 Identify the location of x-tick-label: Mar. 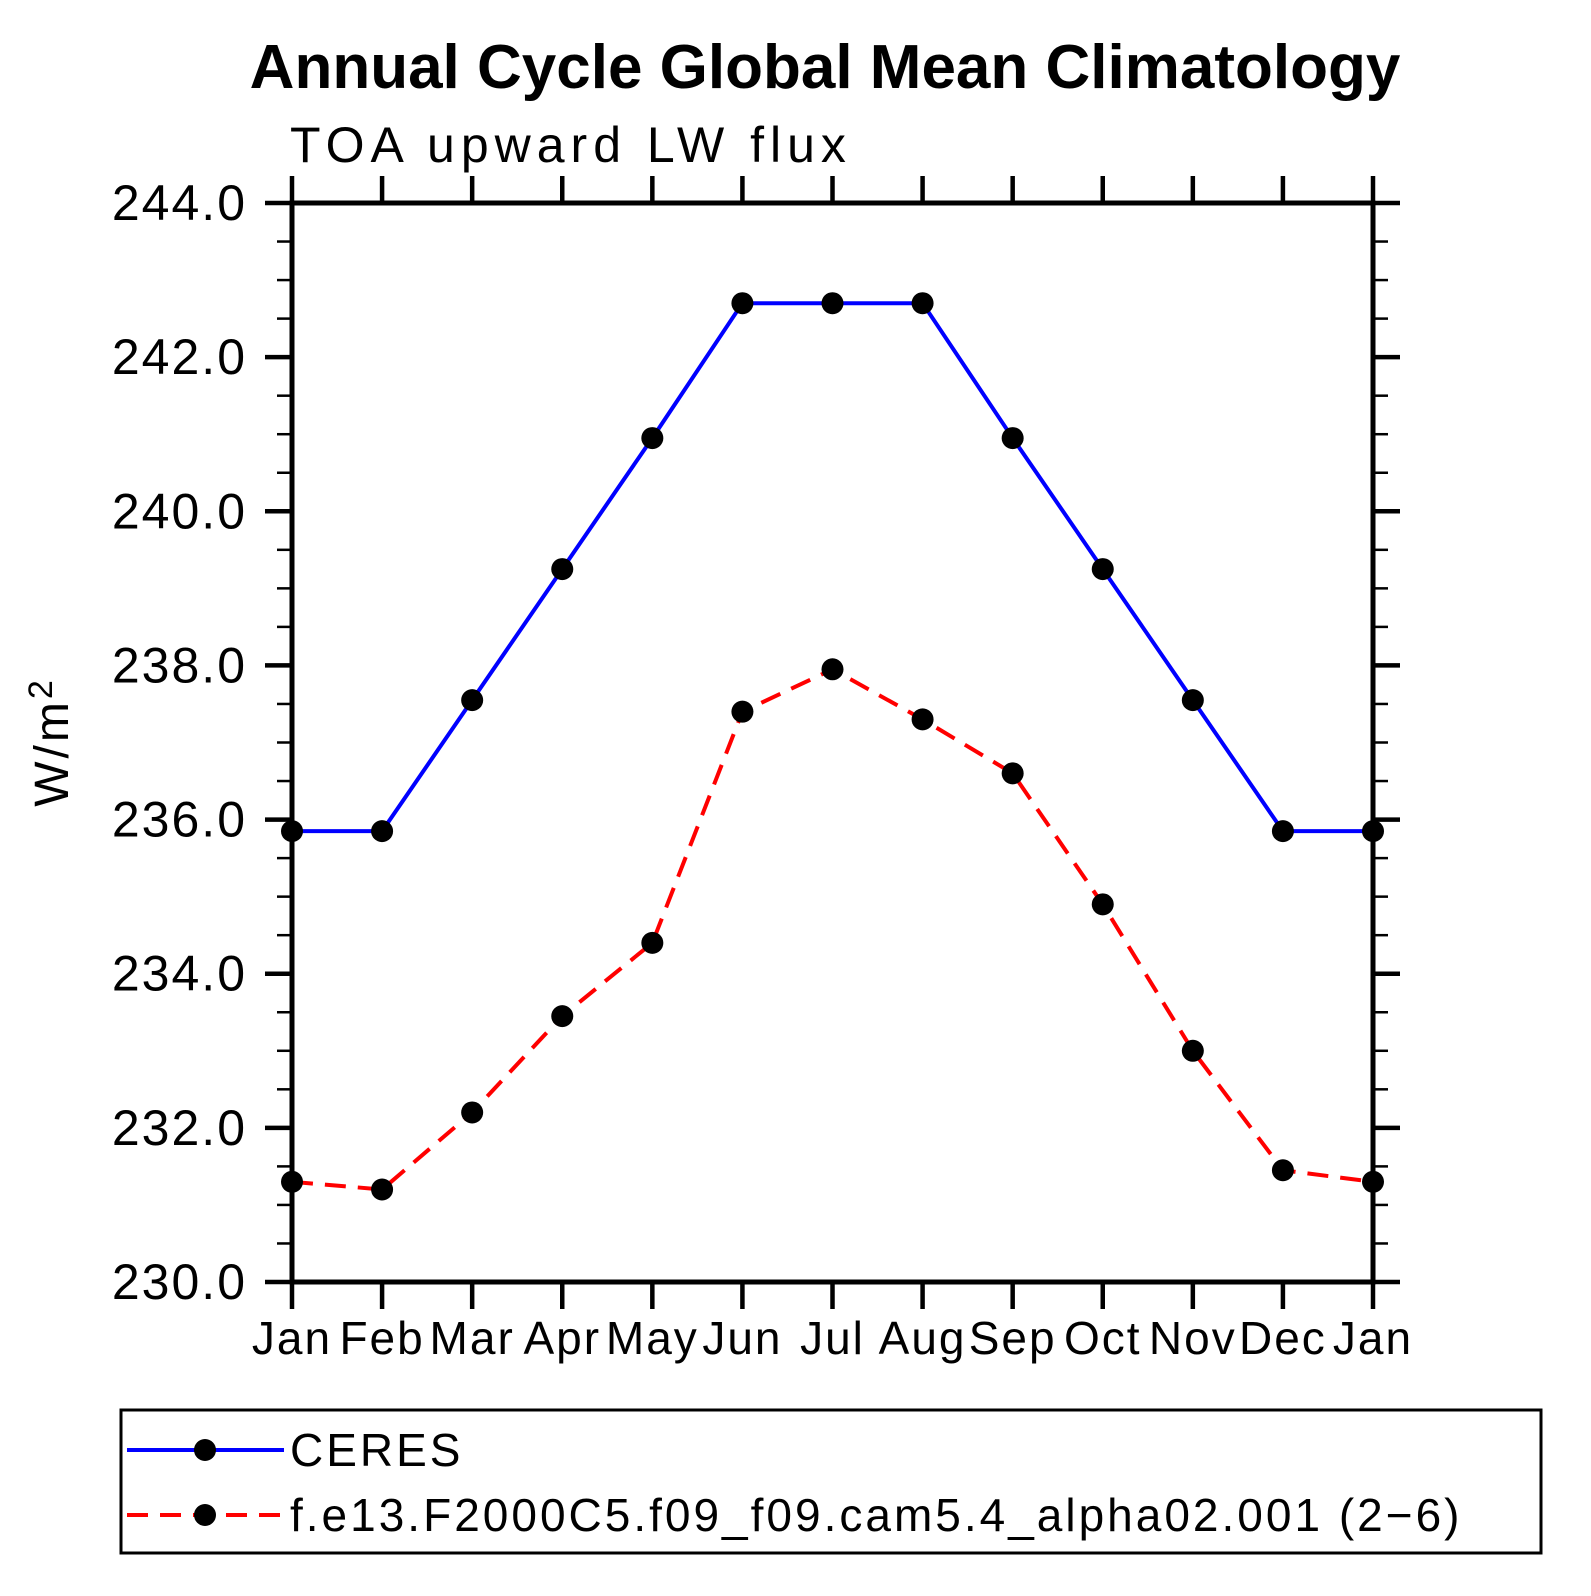
(472, 1338).